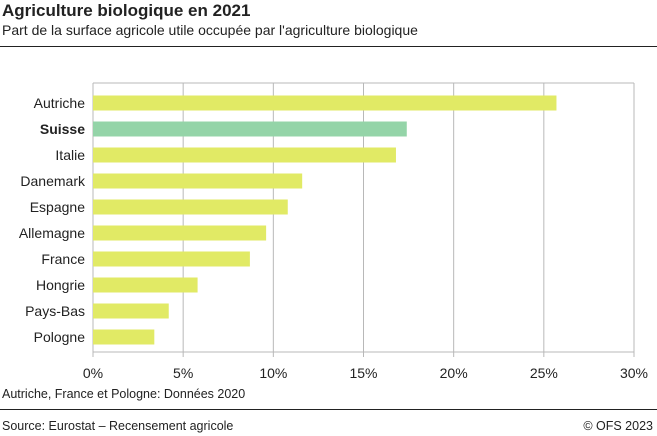 The height and width of the screenshot is (436, 657). I want to click on x-tick-label: 20%, so click(454, 373).